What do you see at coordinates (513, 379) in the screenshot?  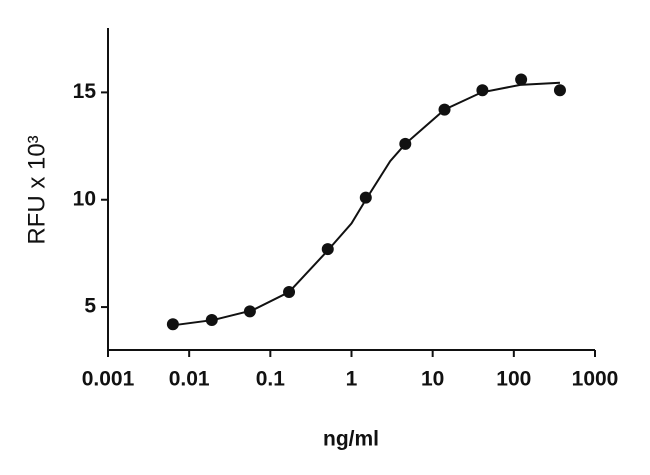 I see `x-tick-label: 100` at bounding box center [513, 379].